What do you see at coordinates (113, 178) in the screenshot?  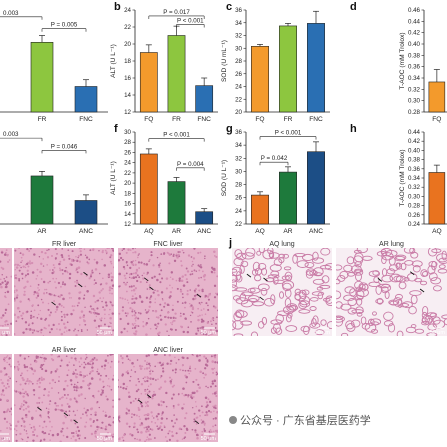 I see `y-axis-label: ALT (U L⁻¹)` at bounding box center [113, 178].